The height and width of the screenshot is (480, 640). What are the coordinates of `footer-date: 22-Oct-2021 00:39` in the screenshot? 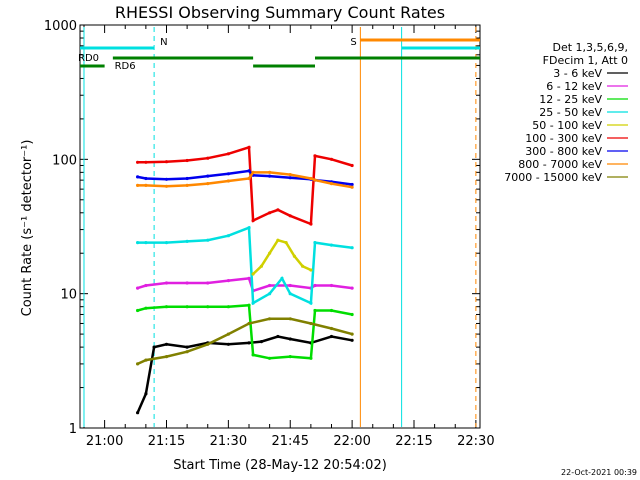 It's located at (599, 472).